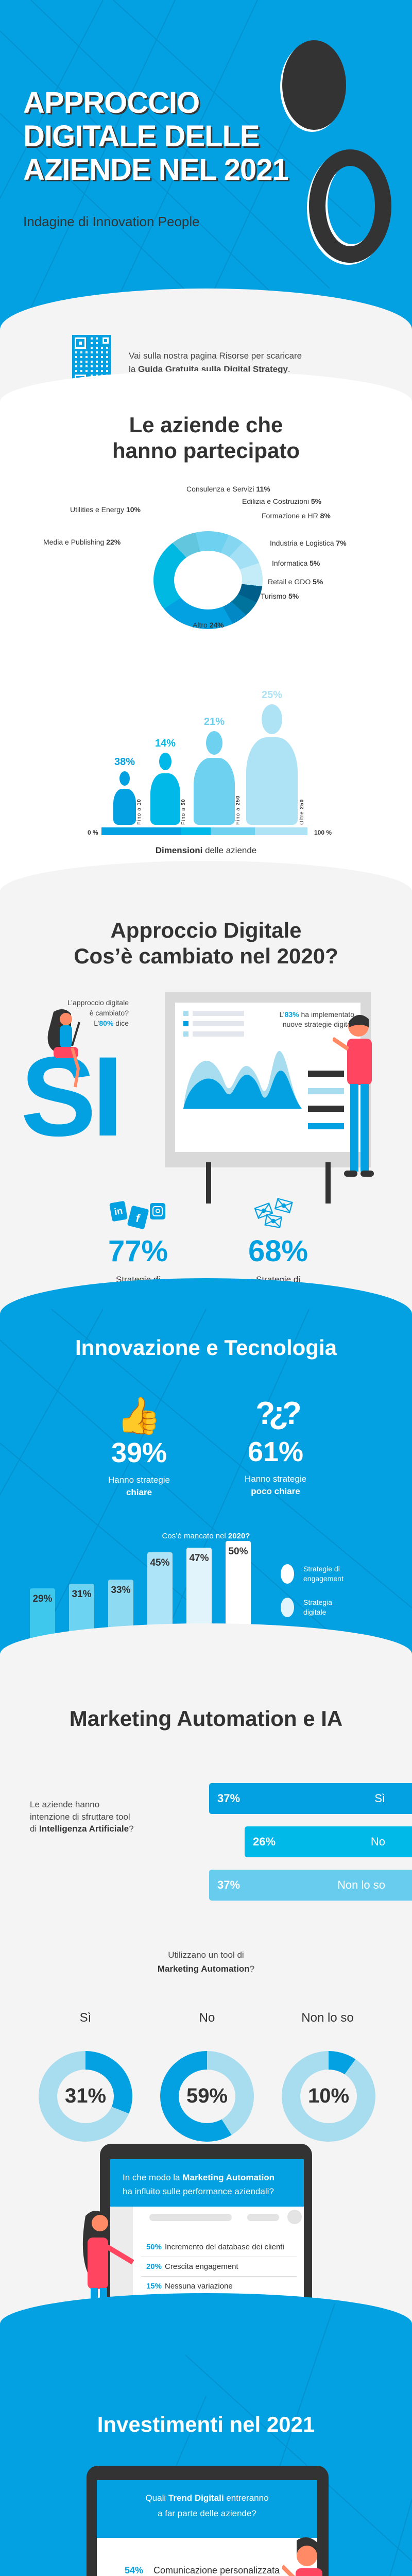  I want to click on ai-answer-bar: 37% Sì, so click(310, 1798).